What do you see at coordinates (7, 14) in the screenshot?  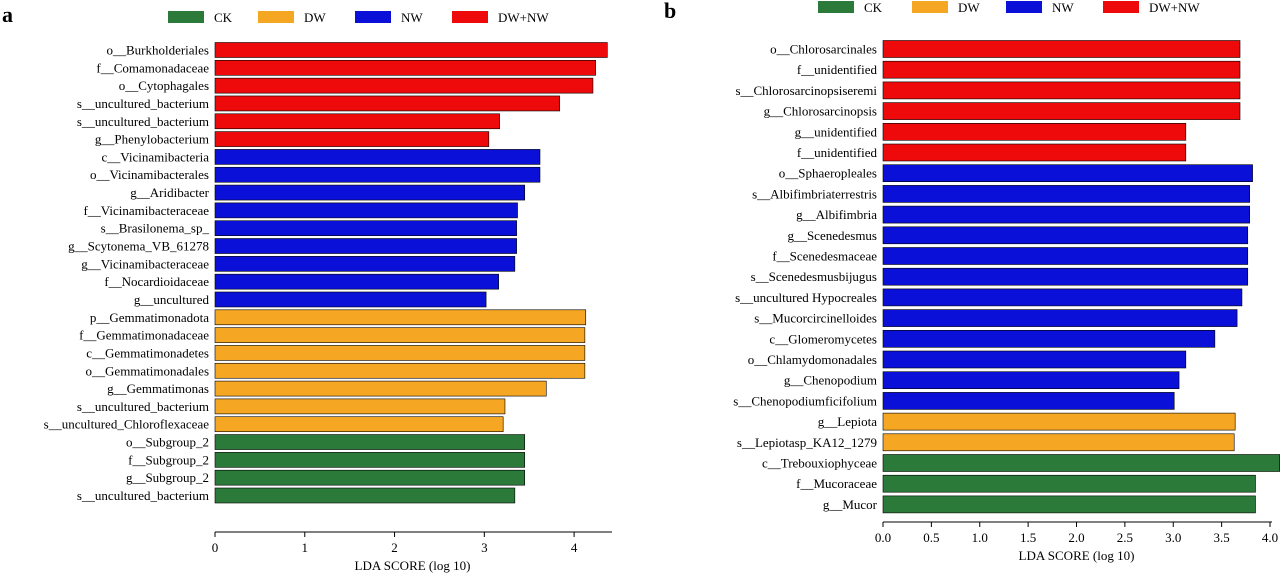 I see `panel-letter: a` at bounding box center [7, 14].